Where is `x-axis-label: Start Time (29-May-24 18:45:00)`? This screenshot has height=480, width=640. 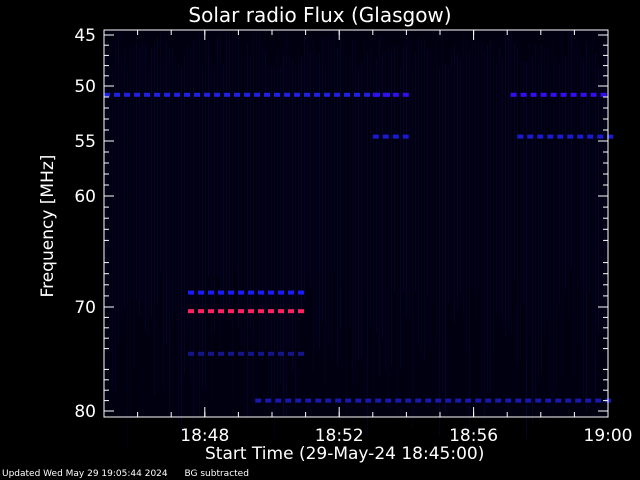
x-axis-label: Start Time (29-May-24 18:45:00) is located at coordinates (345, 454).